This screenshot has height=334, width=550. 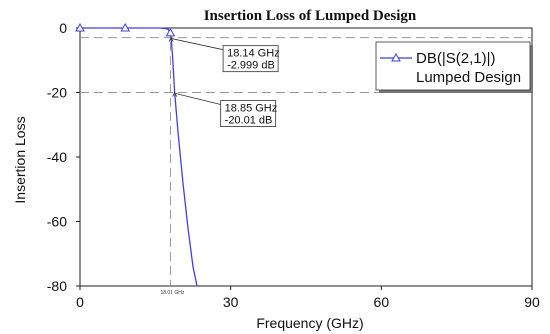 I want to click on vline-label: 18.01 GHz, so click(x=172, y=293).